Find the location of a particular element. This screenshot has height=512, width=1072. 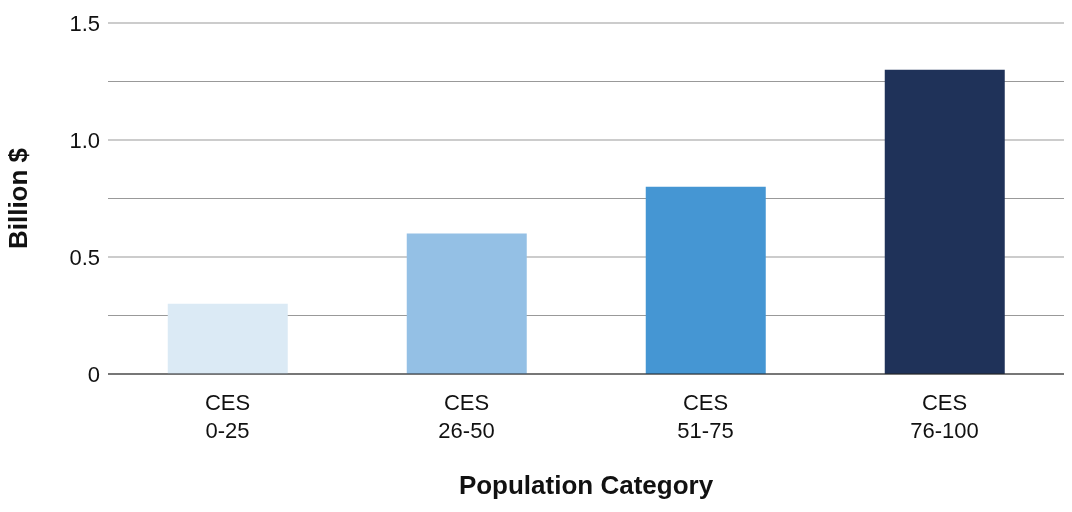

x-axis-title: Population Category is located at coordinates (586, 485).